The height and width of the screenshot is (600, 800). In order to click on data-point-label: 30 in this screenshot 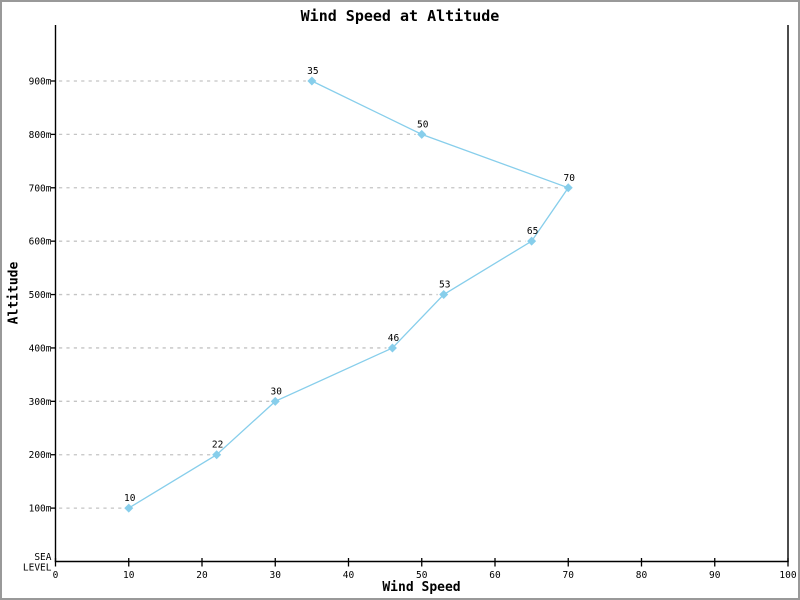, I will do `click(277, 391)`.